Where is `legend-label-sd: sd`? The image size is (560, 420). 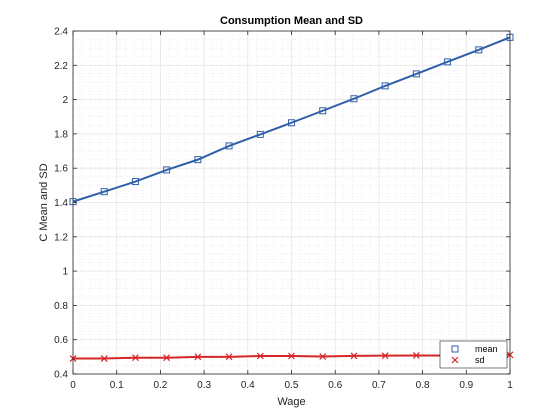 legend-label-sd: sd is located at coordinates (480, 360).